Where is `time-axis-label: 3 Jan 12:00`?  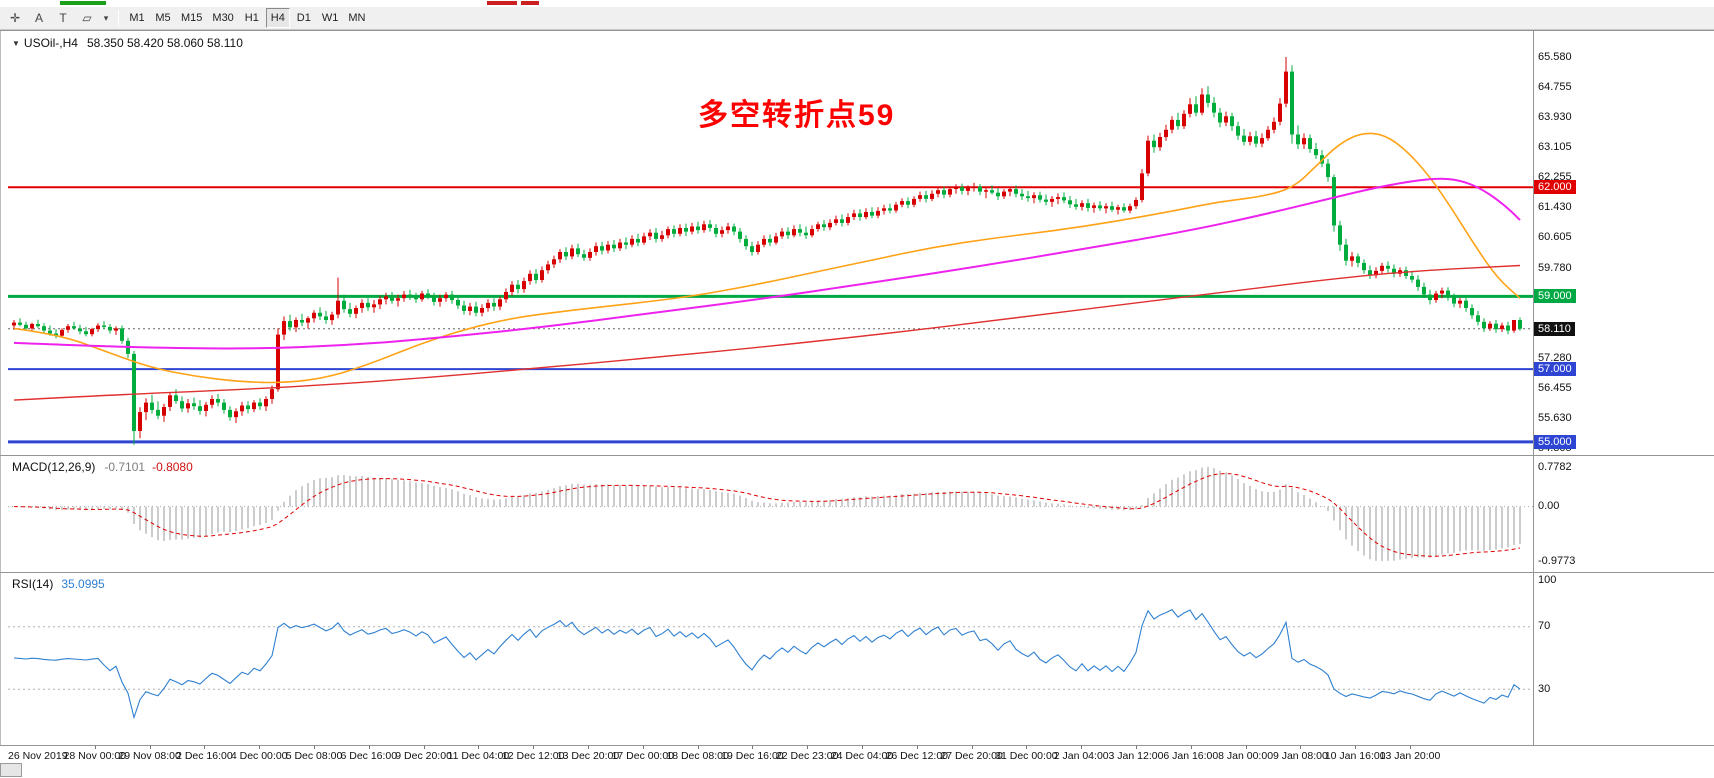 time-axis-label: 3 Jan 12:00 is located at coordinates (1136, 756).